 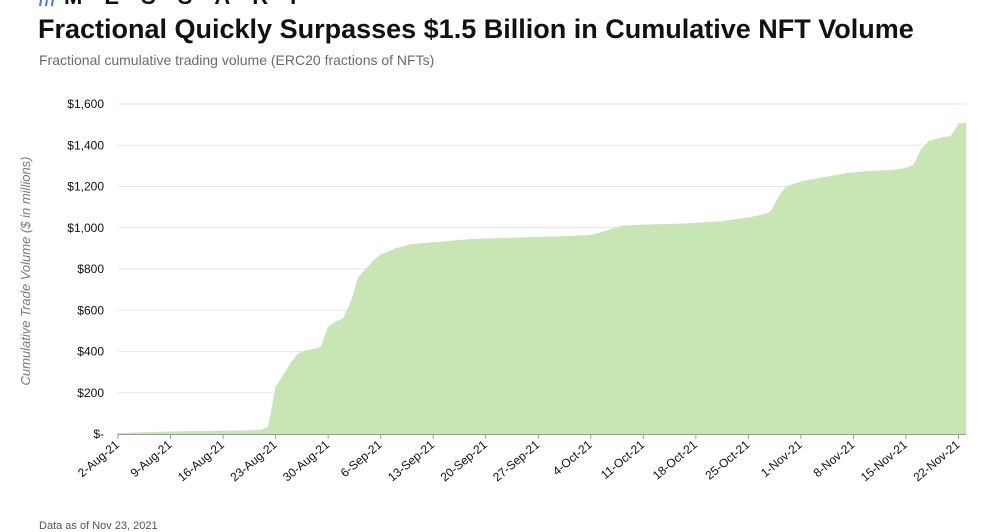 I want to click on messari-logo-icon, so click(x=46, y=3).